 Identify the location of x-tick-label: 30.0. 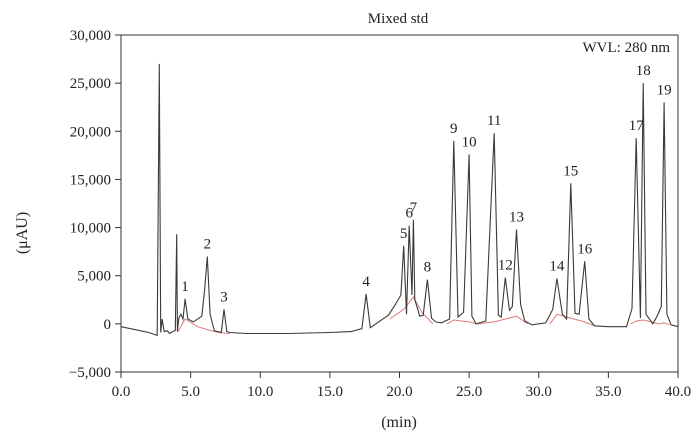
(539, 392).